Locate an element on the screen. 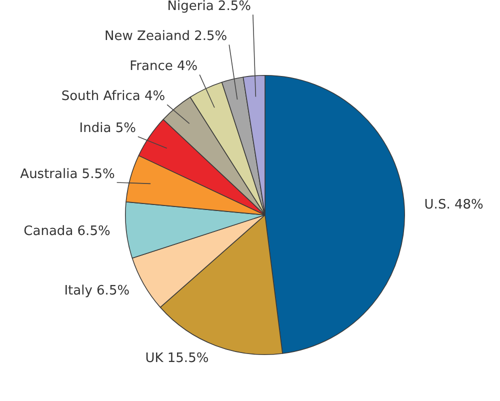 This screenshot has height=401, width=500. slice-label: India 5% is located at coordinates (107, 128).